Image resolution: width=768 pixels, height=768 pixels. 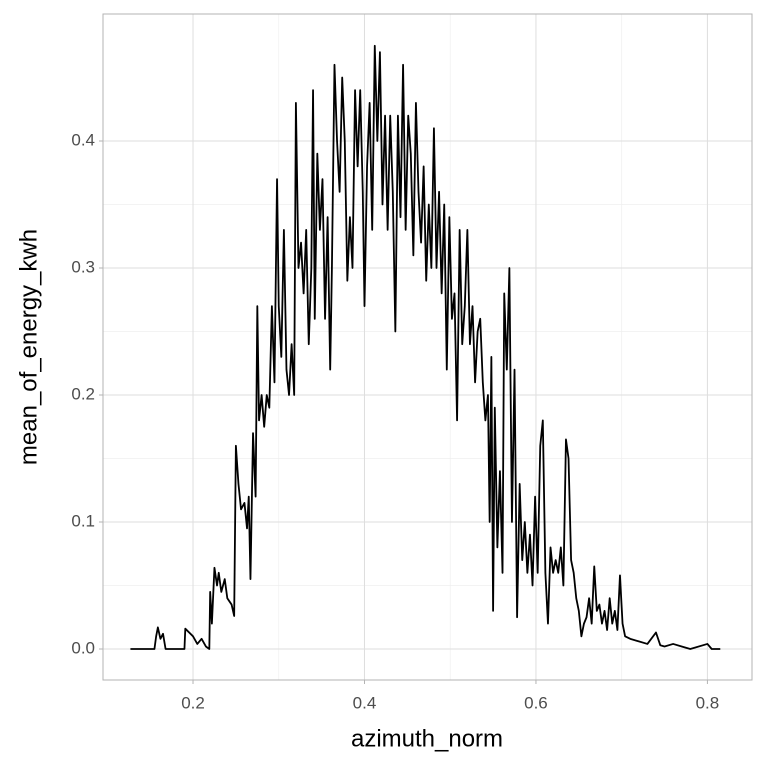 What do you see at coordinates (83, 520) in the screenshot?
I see `y-tick-label: 0.1` at bounding box center [83, 520].